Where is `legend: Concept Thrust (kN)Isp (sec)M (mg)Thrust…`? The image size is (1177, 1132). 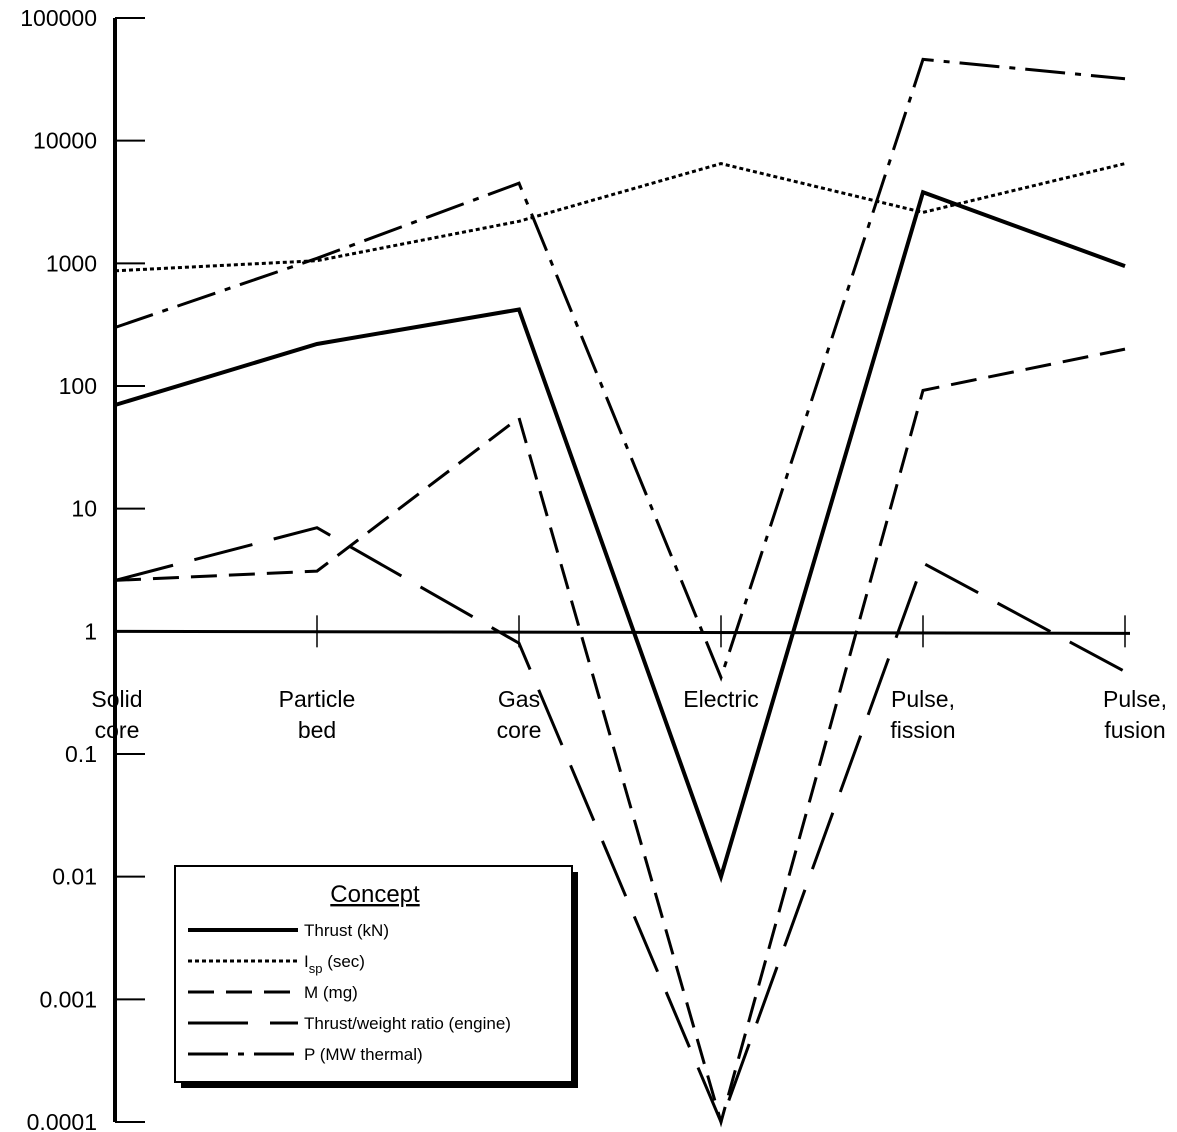 legend: Concept Thrust (kN)Isp (sec)M (mg)Thrust… is located at coordinates (376, 976).